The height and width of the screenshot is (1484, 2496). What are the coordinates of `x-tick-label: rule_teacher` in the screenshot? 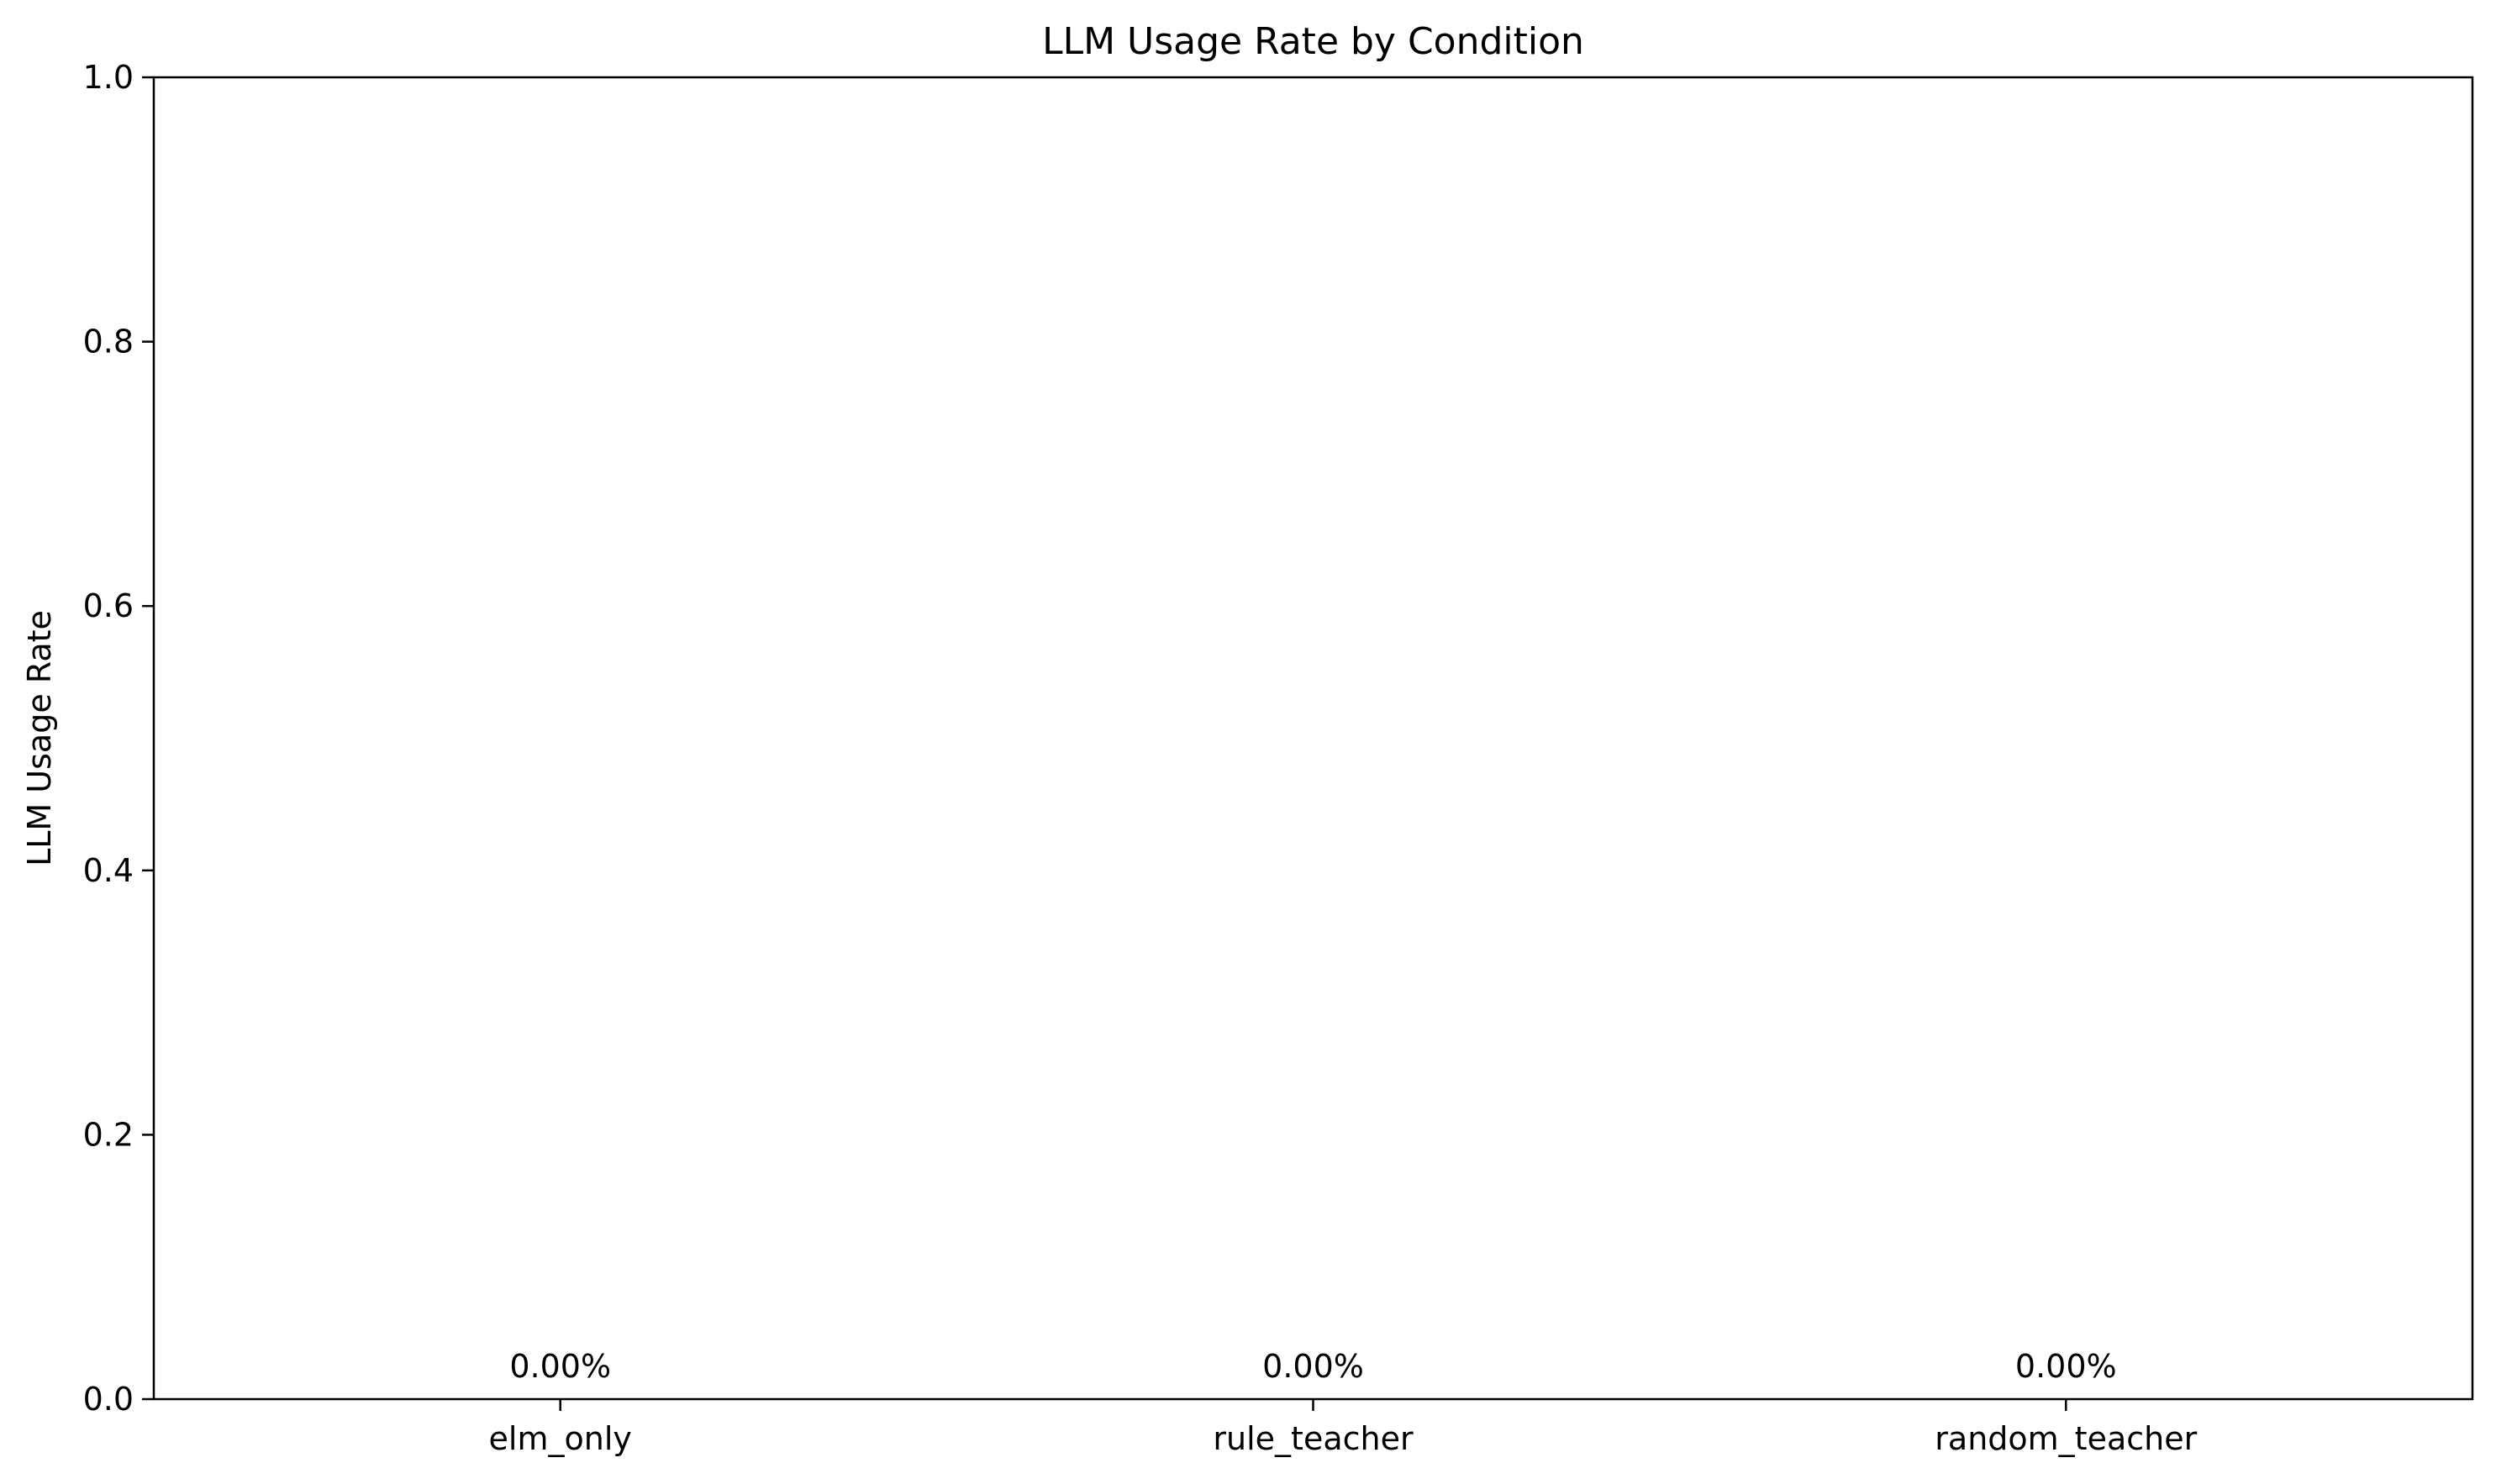 It's located at (1314, 1438).